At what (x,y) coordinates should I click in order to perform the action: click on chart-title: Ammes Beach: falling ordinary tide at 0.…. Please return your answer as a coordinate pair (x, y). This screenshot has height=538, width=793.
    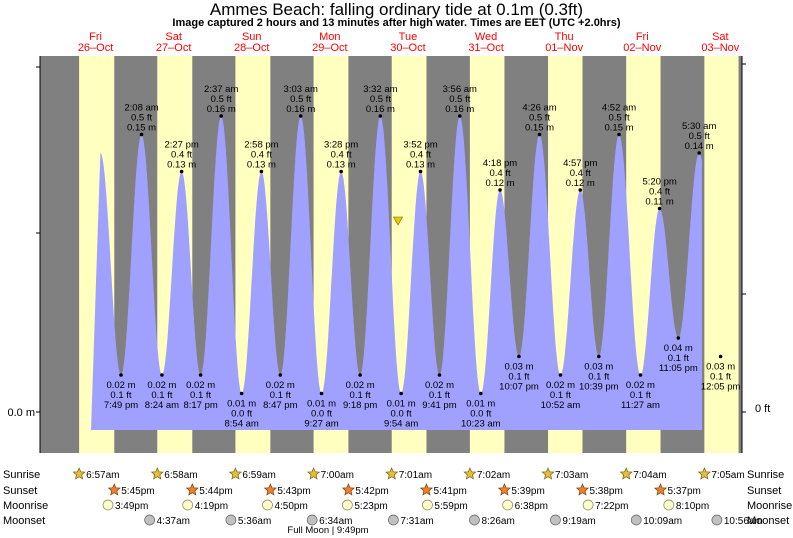
    Looking at the image, I should click on (396, 9).